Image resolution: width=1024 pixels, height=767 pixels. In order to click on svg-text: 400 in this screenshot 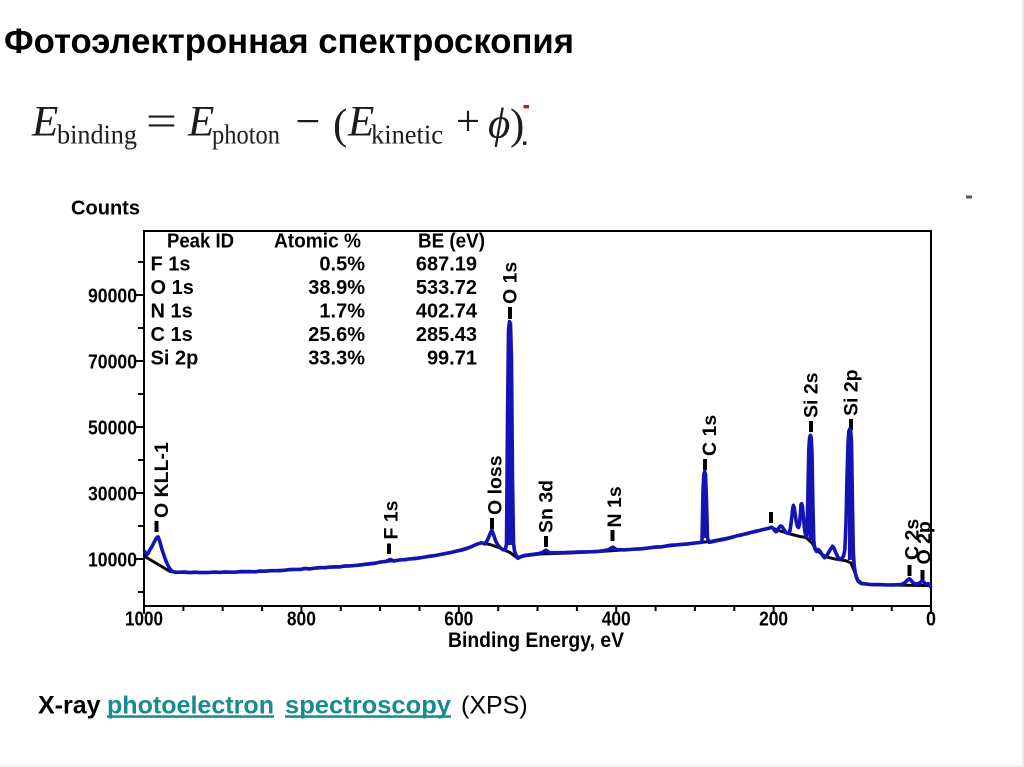, I will do `click(616, 620)`.